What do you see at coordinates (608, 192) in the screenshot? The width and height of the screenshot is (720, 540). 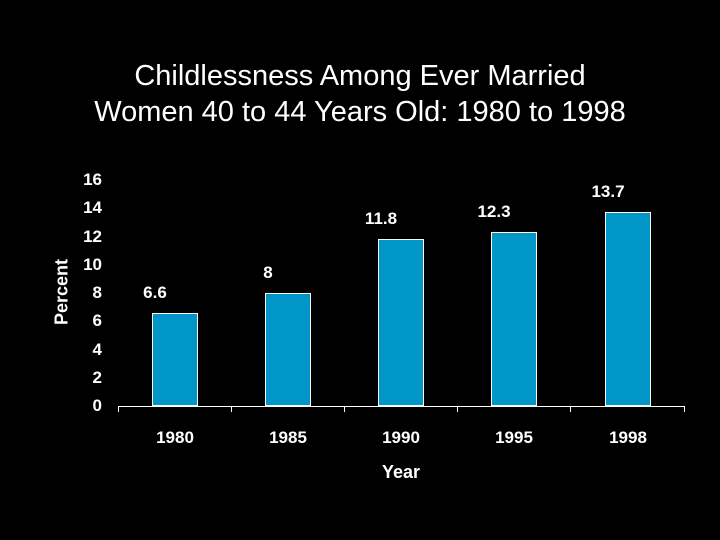 I see `bar-value-label: 13.7` at bounding box center [608, 192].